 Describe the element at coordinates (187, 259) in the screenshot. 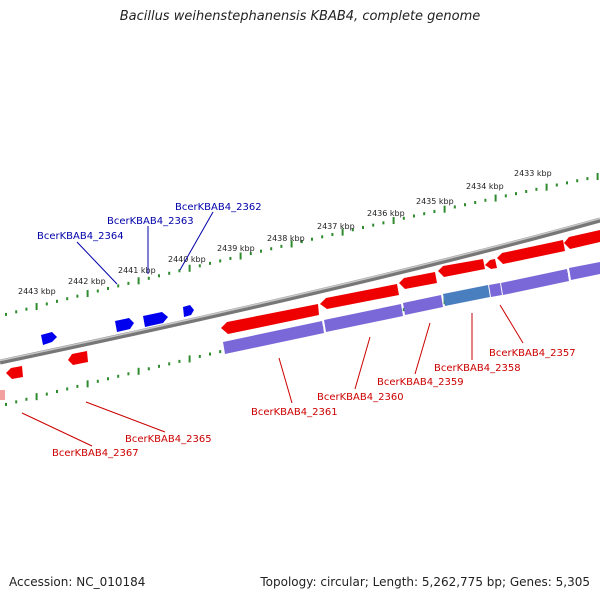

I see `scale-label: 2440 kbp` at that location.